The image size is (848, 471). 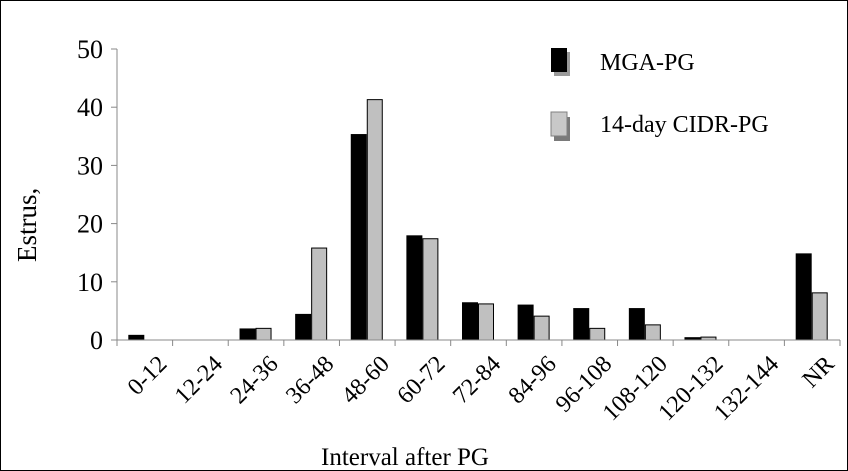 I want to click on bar-mga-pg-NR, so click(x=803, y=297).